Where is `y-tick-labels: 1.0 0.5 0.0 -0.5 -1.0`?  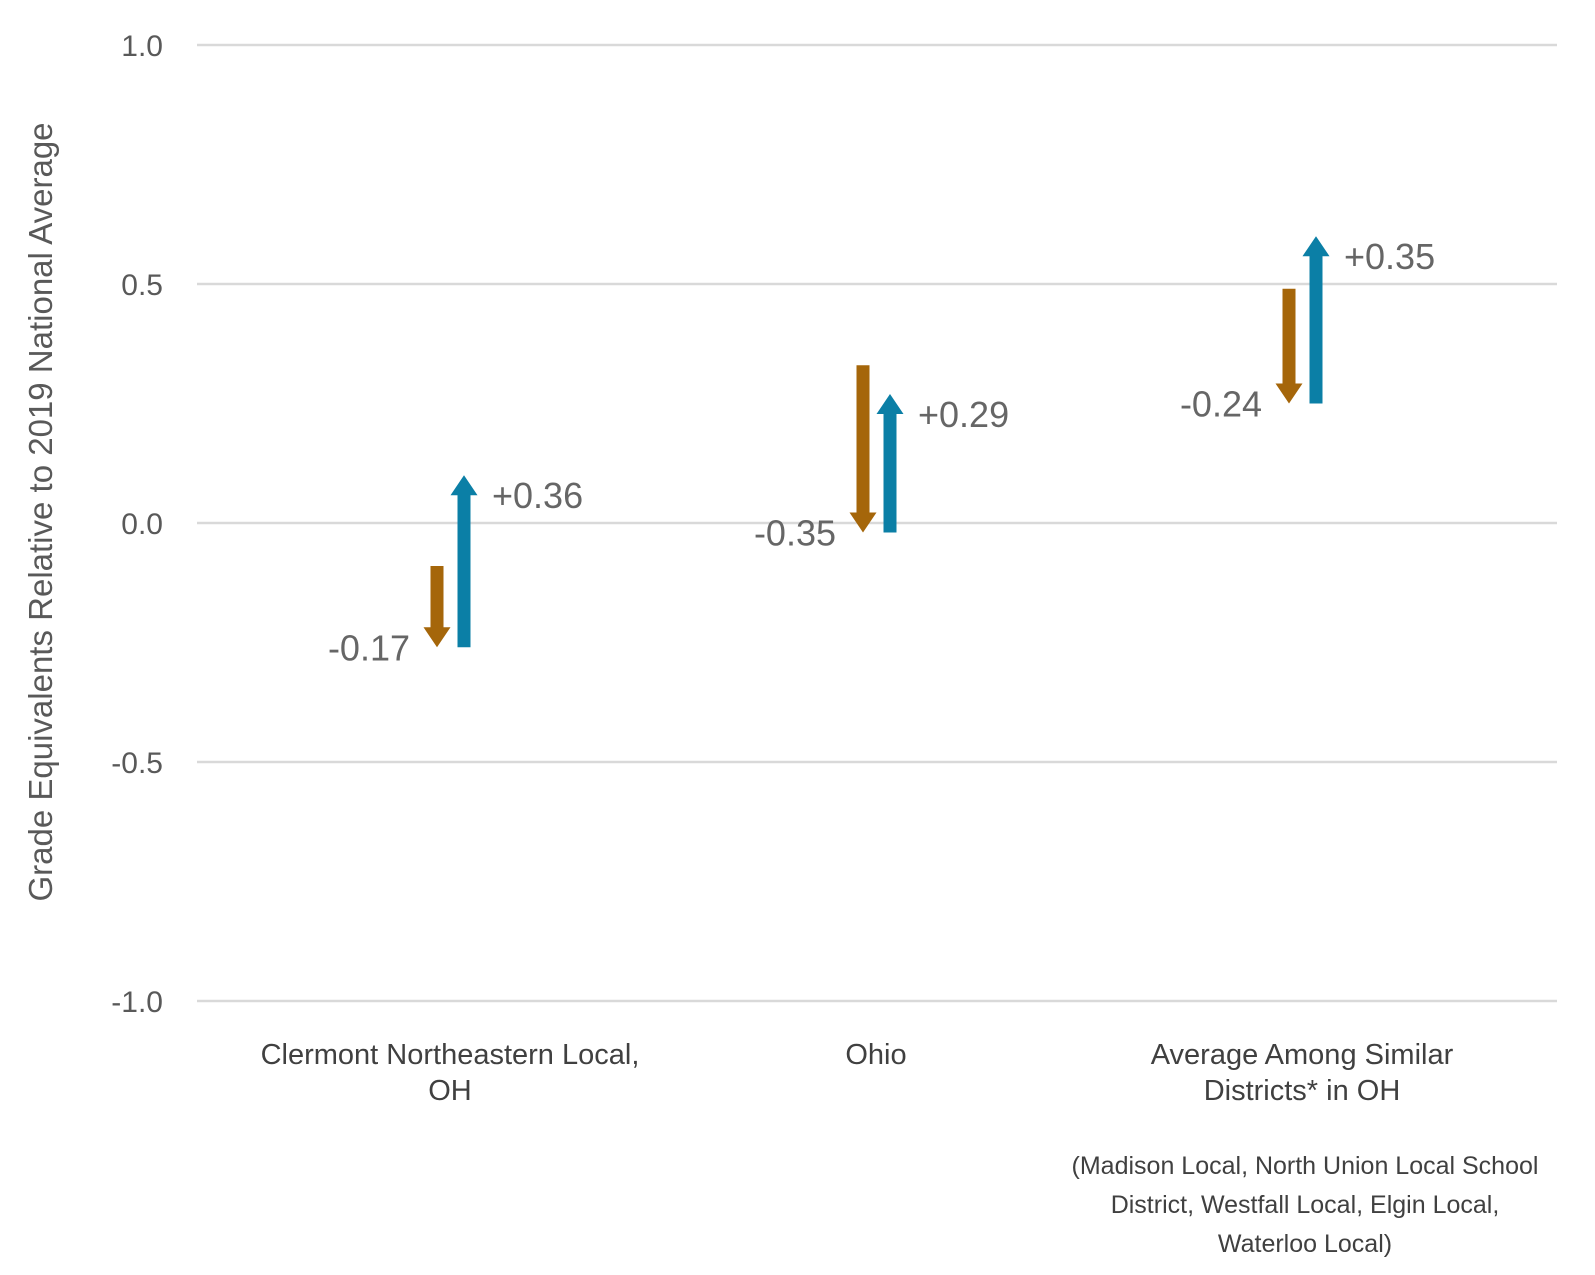
y-tick-labels: 1.0 0.5 0.0 -0.5 -1.0 is located at coordinates (137, 524).